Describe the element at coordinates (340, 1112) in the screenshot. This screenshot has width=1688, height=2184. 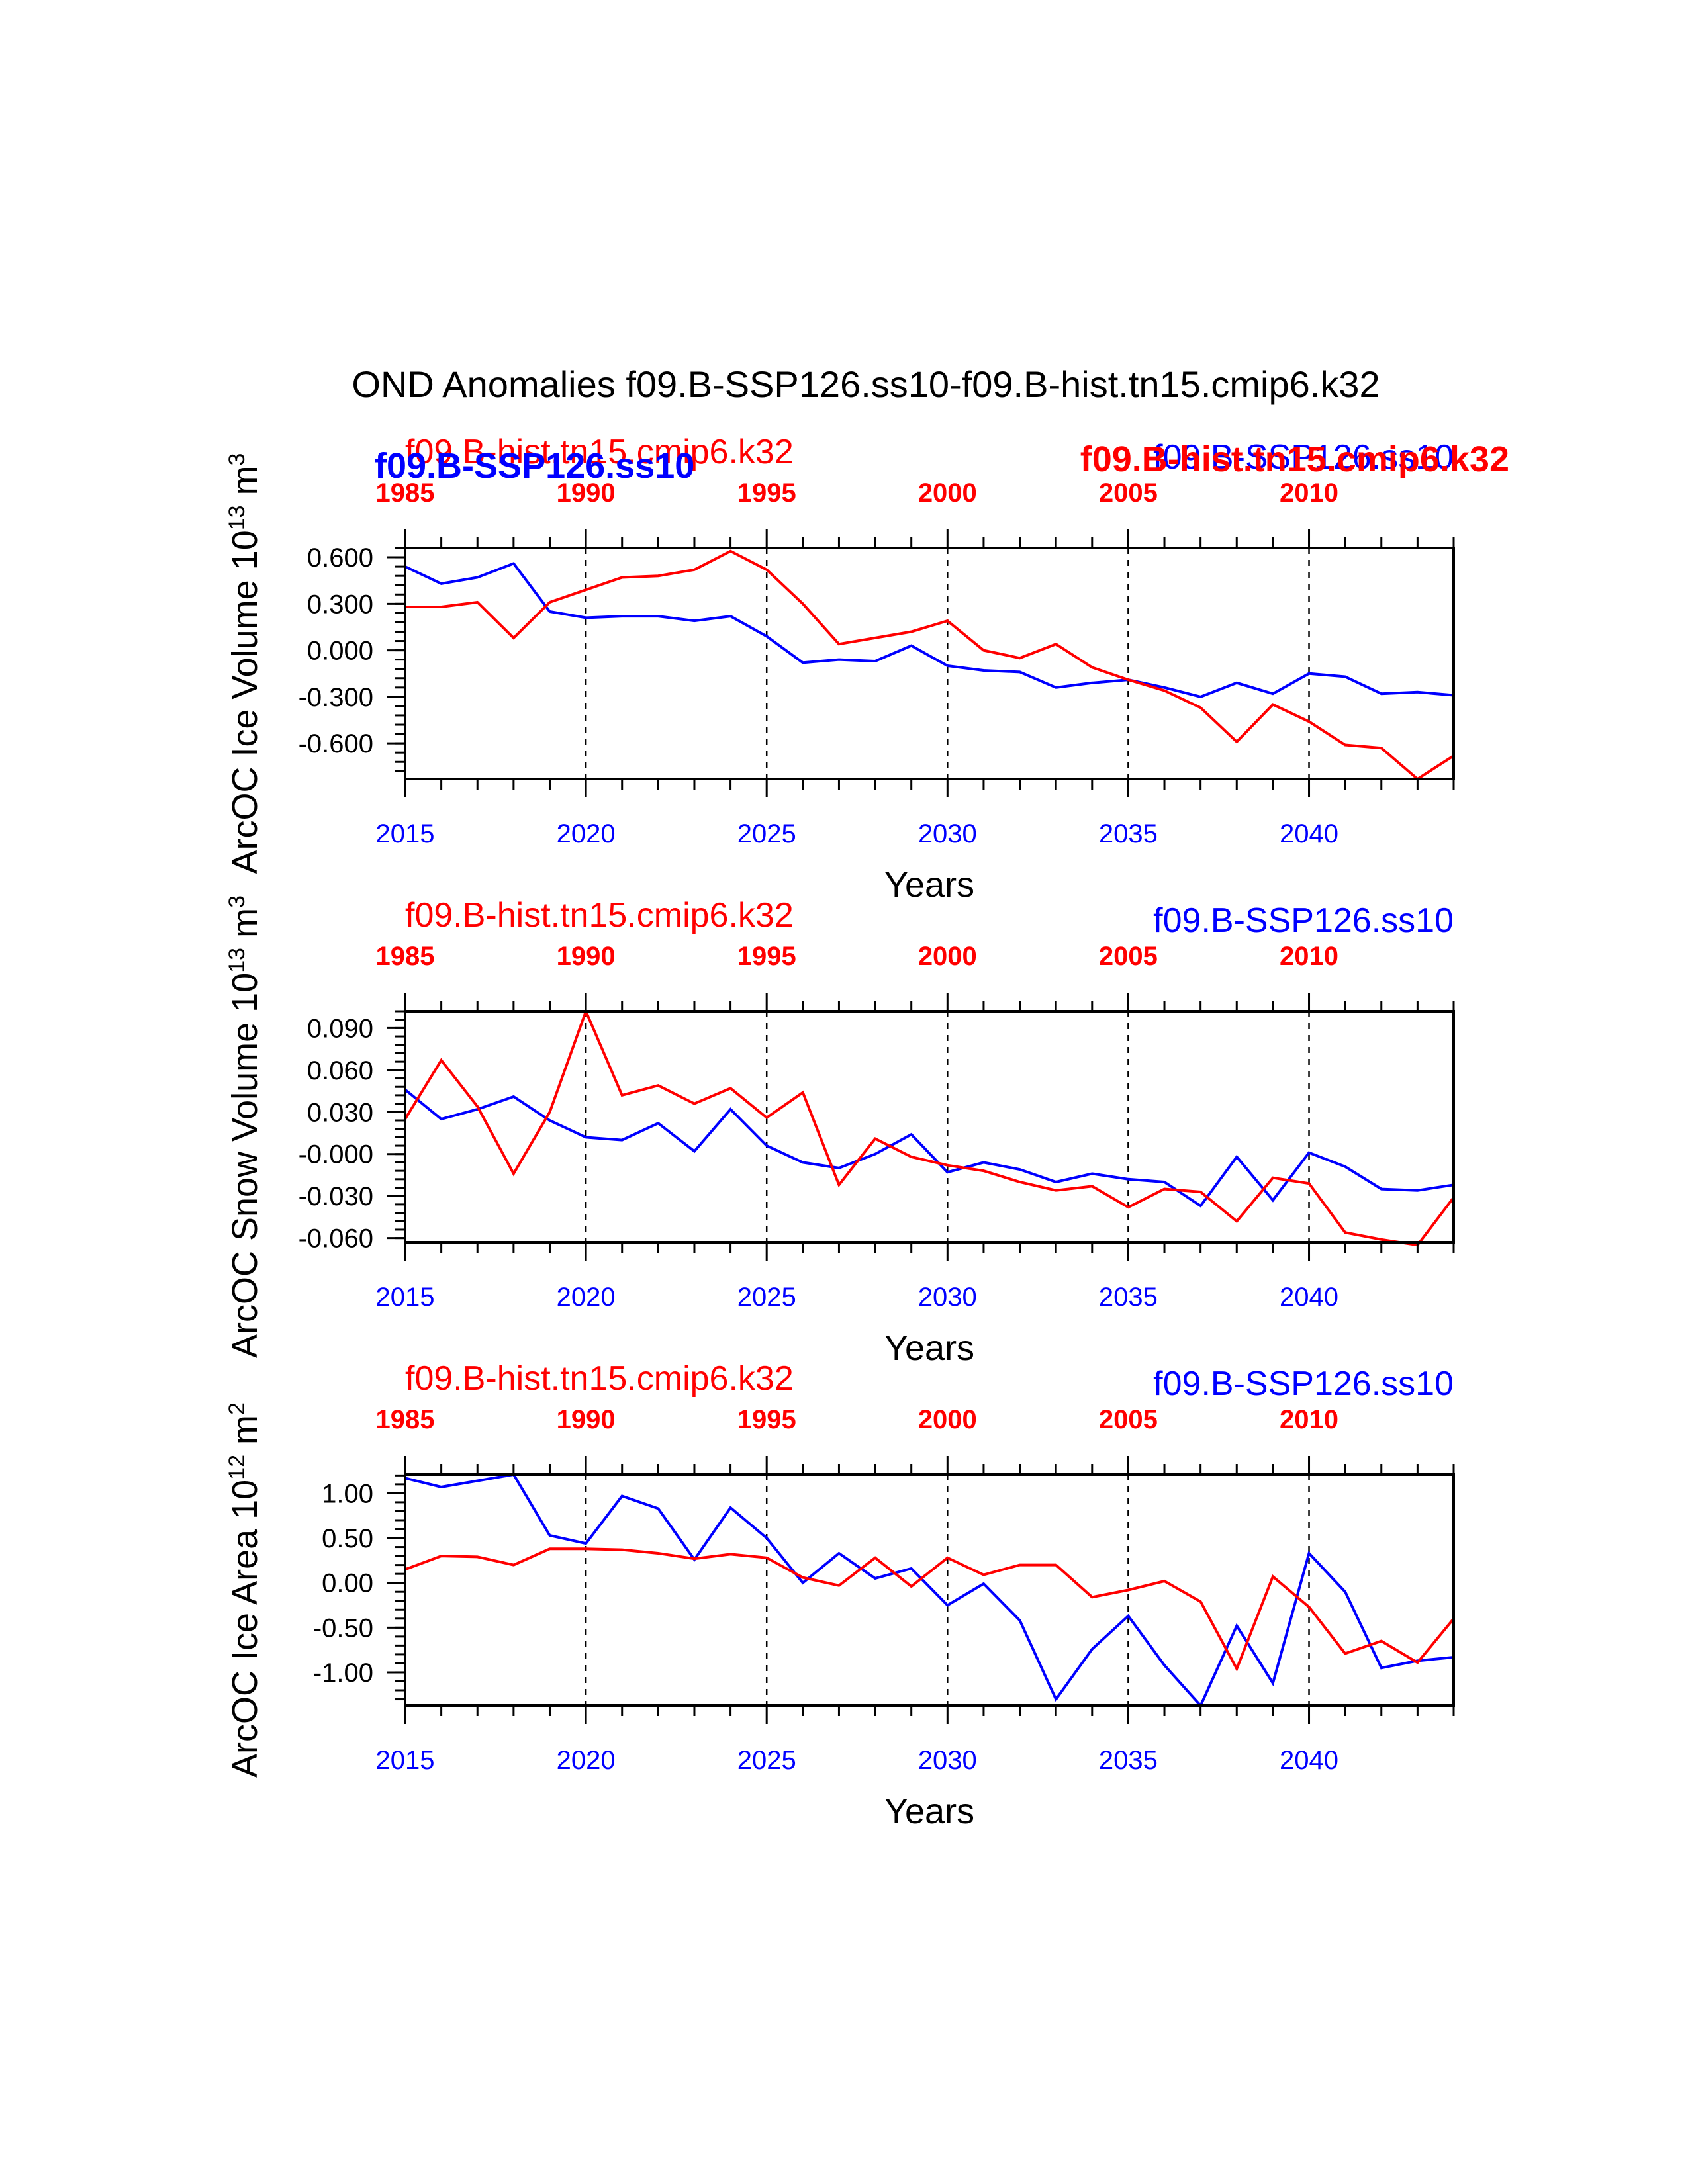
I see `y-tick-label: 0.030` at that location.